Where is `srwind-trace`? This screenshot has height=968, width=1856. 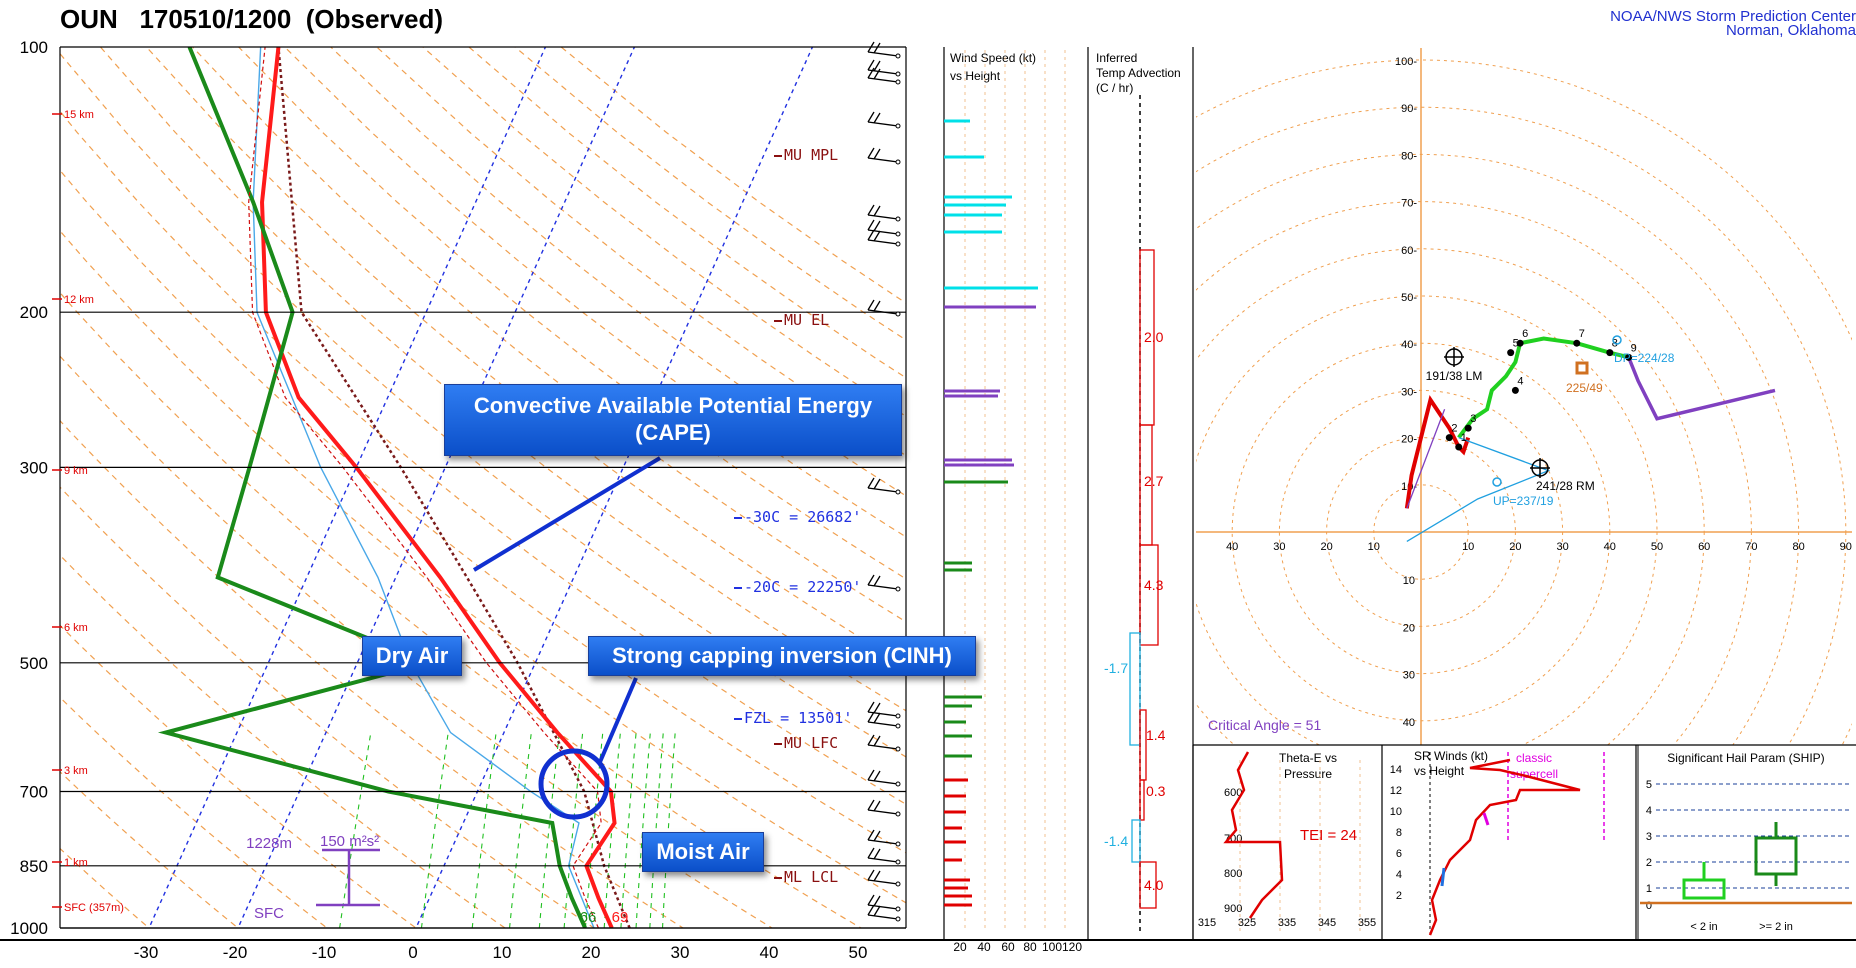 srwind-trace is located at coordinates (1504, 847).